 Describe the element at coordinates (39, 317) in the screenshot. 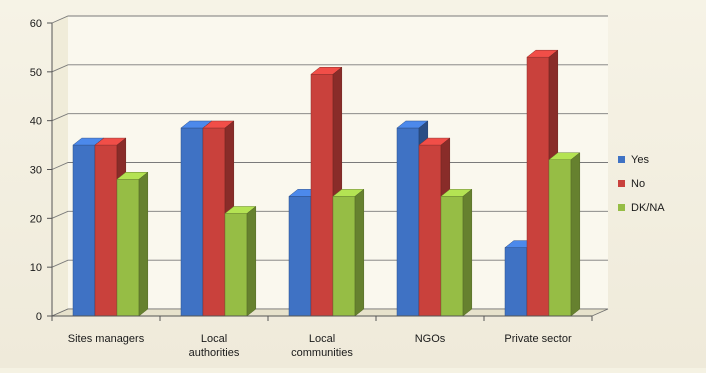

I see `y-tick-label: 0` at that location.